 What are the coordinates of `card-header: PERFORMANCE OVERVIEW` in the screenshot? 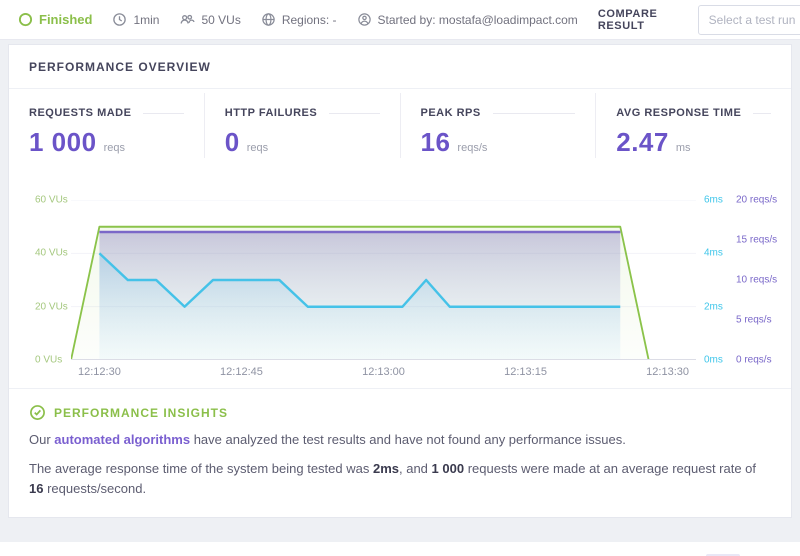 It's located at (400, 67).